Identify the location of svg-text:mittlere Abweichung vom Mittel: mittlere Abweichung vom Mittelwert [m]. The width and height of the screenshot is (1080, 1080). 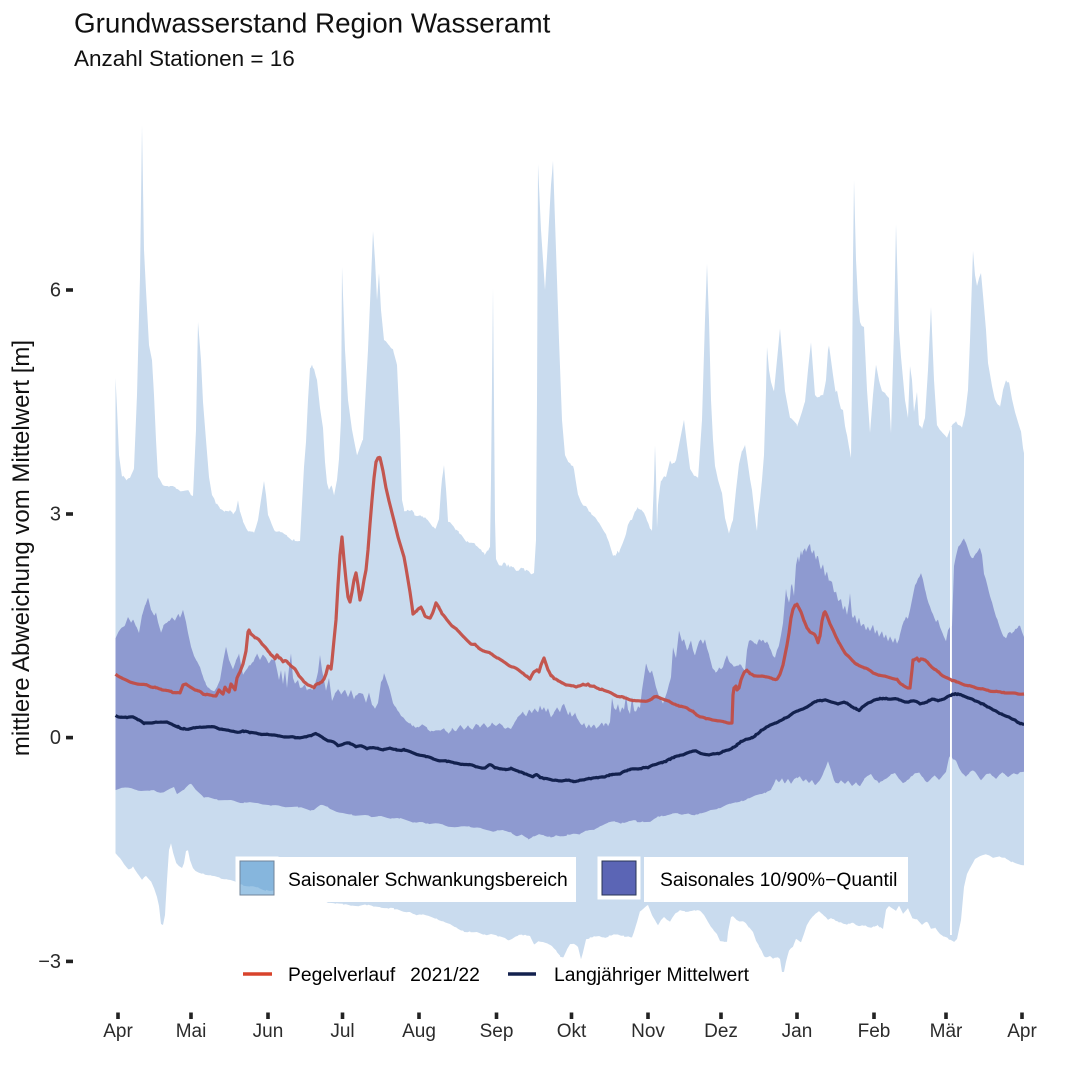
(21, 548).